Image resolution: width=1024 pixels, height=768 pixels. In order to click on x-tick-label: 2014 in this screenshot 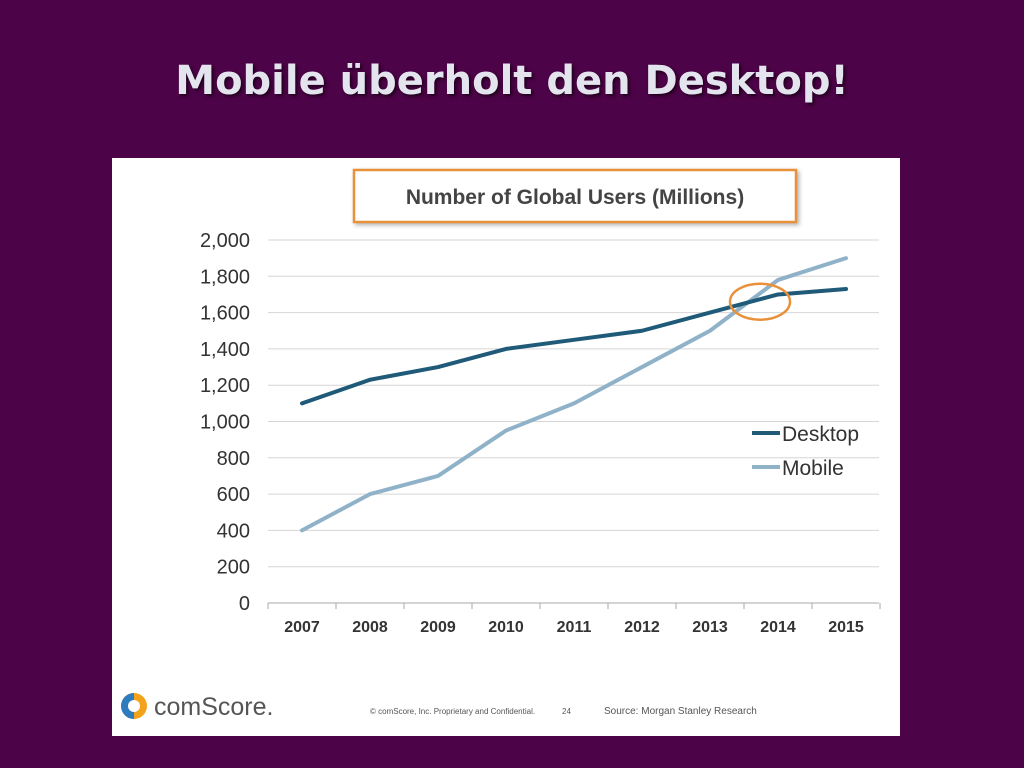, I will do `click(778, 627)`.